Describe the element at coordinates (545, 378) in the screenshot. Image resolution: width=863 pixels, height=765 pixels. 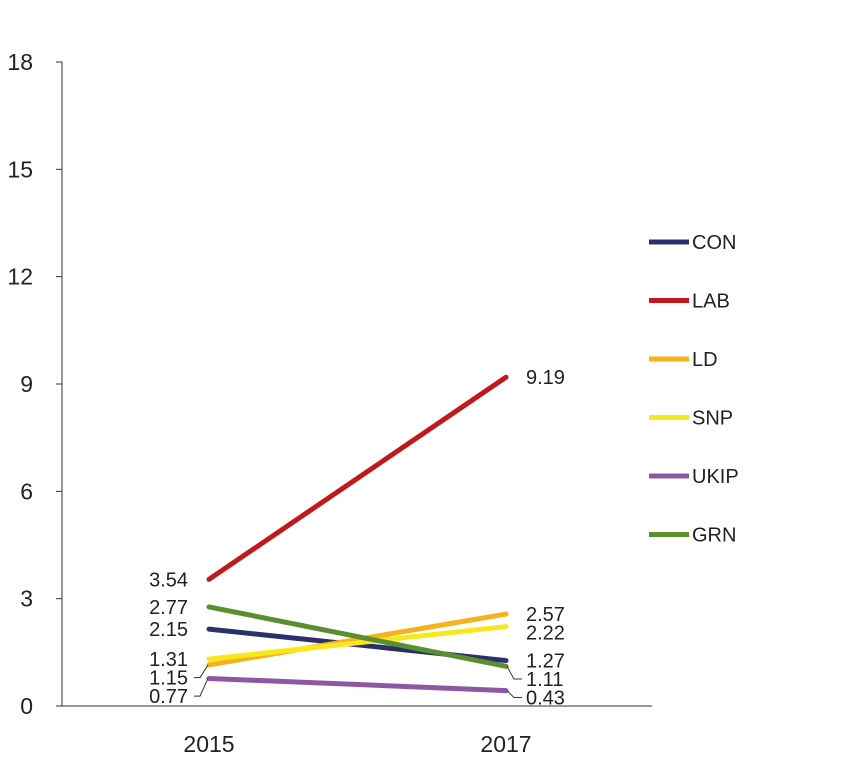
I see `data-label-lab-2017: 9.19` at that location.